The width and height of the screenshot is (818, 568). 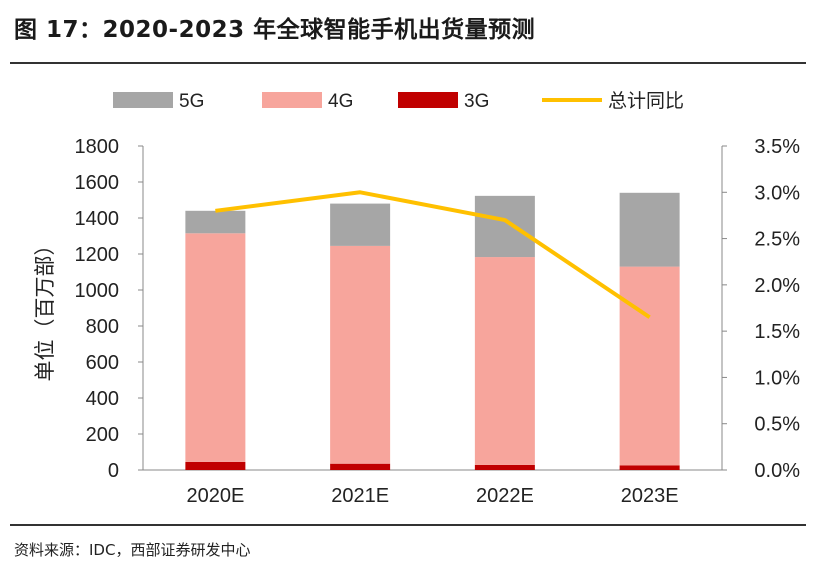 What do you see at coordinates (650, 496) in the screenshot?
I see `x-tick-label: 2023E` at bounding box center [650, 496].